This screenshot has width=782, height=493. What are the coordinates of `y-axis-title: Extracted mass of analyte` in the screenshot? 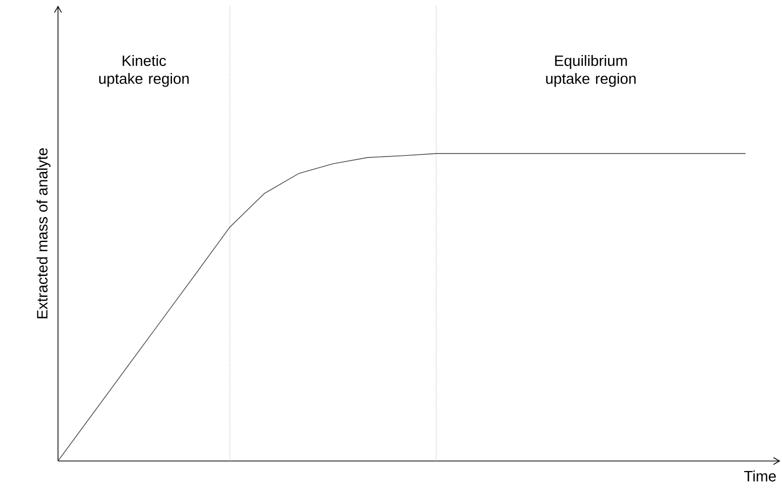 It's located at (43, 233).